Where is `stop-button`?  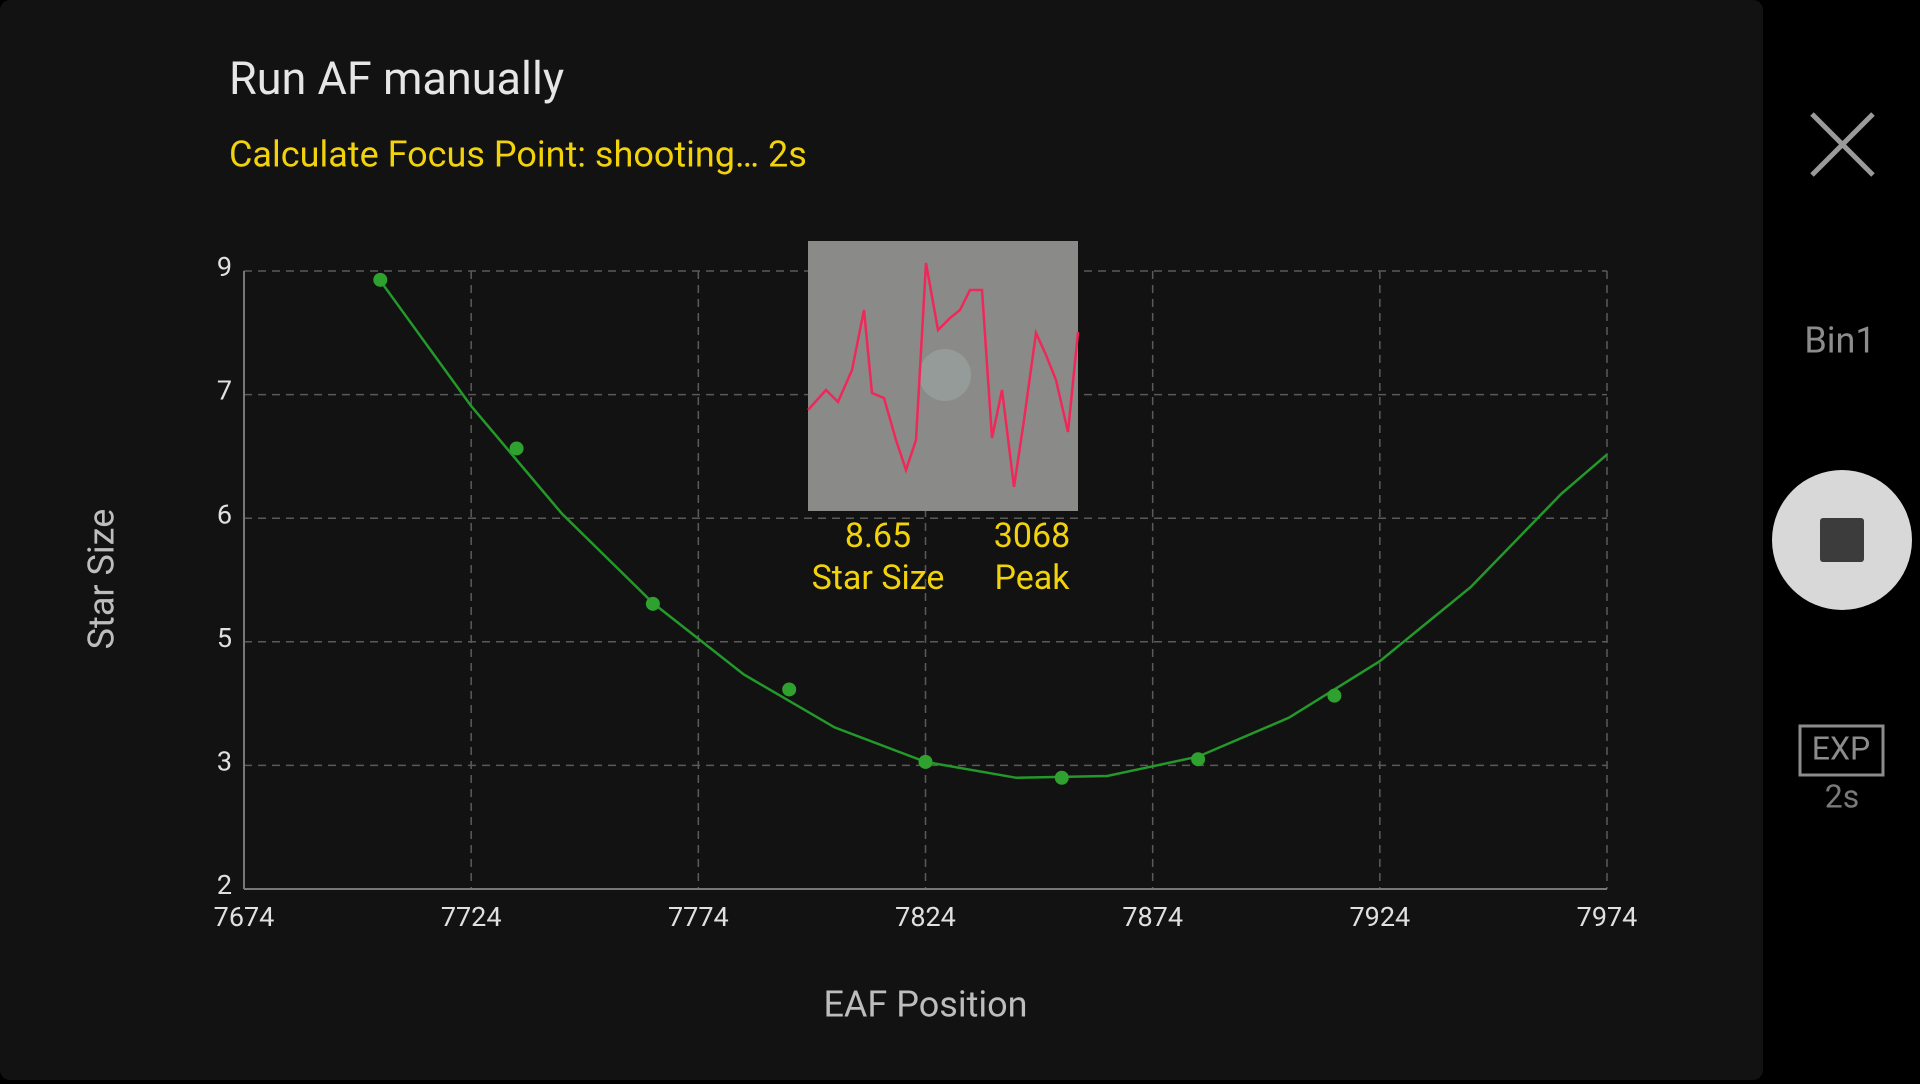 stop-button is located at coordinates (1842, 540).